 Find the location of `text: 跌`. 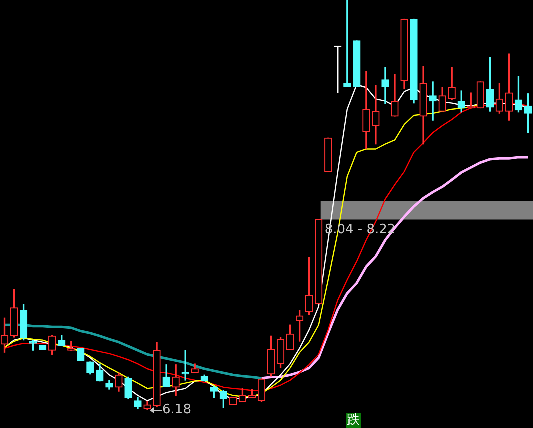

text: 跌 is located at coordinates (353, 420).